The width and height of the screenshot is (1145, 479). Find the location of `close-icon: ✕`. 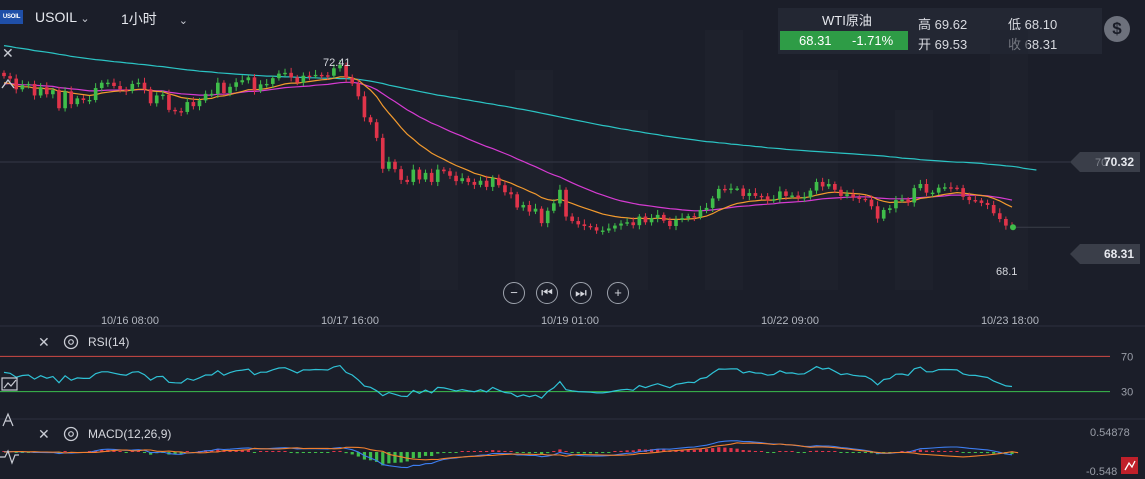

close-icon: ✕ is located at coordinates (8, 53).